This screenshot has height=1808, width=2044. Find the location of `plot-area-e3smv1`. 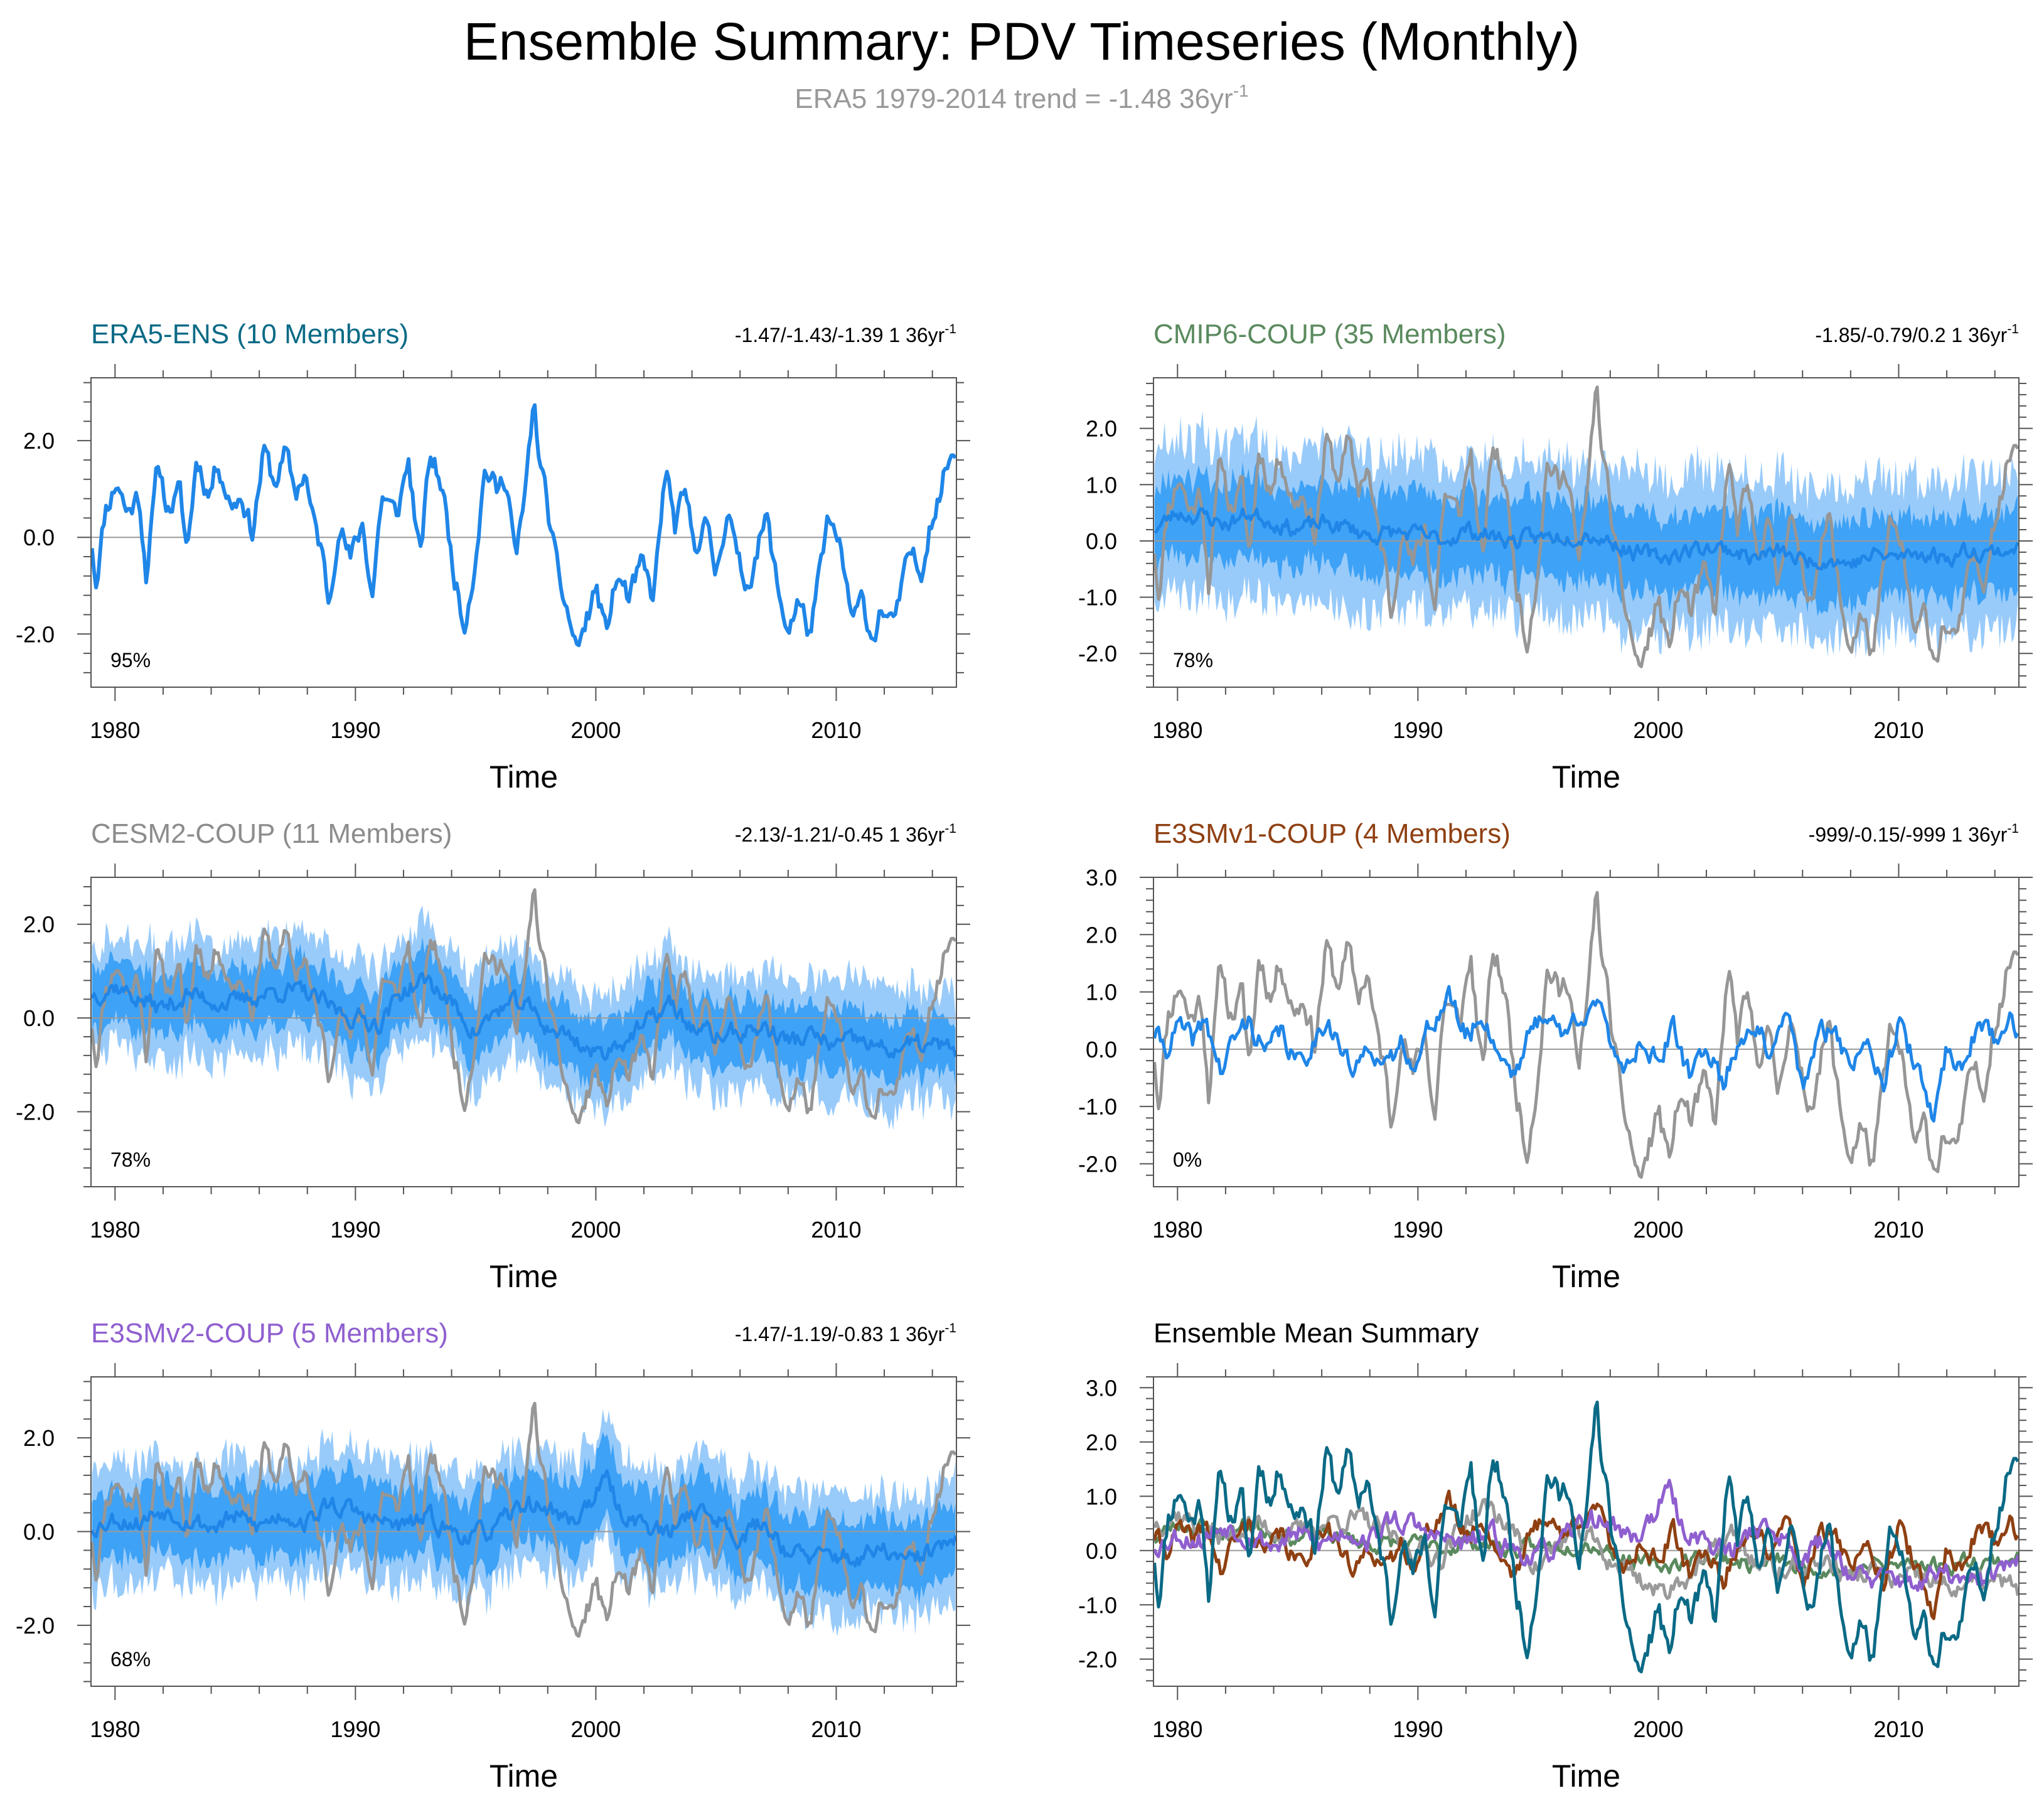

plot-area-e3smv1 is located at coordinates (1586, 1035).